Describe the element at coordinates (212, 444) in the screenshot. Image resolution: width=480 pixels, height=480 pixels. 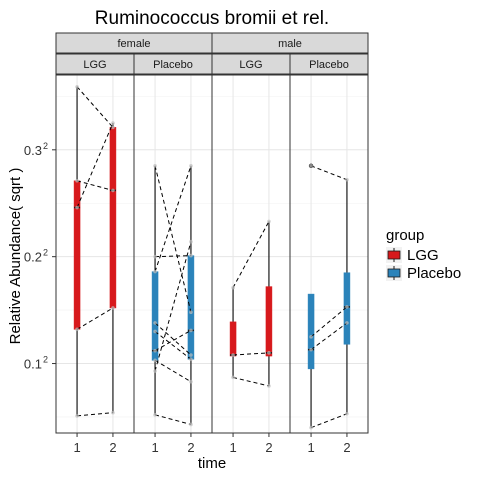
I see `x-axis: 1 2 1 2 1 2 1 2` at that location.